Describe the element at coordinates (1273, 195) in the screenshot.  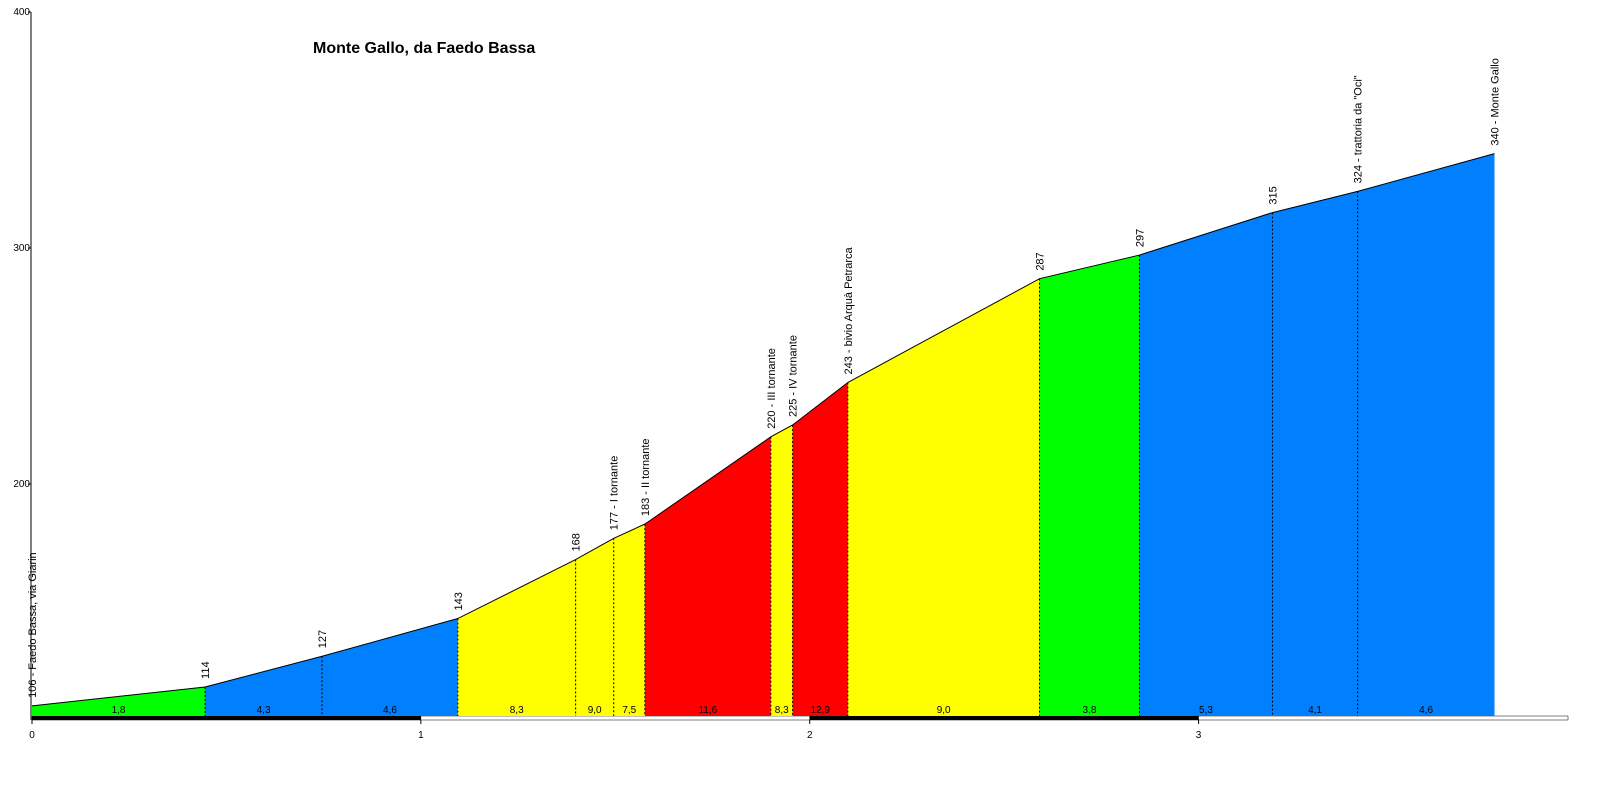
I see `elevation-label: 315` at that location.